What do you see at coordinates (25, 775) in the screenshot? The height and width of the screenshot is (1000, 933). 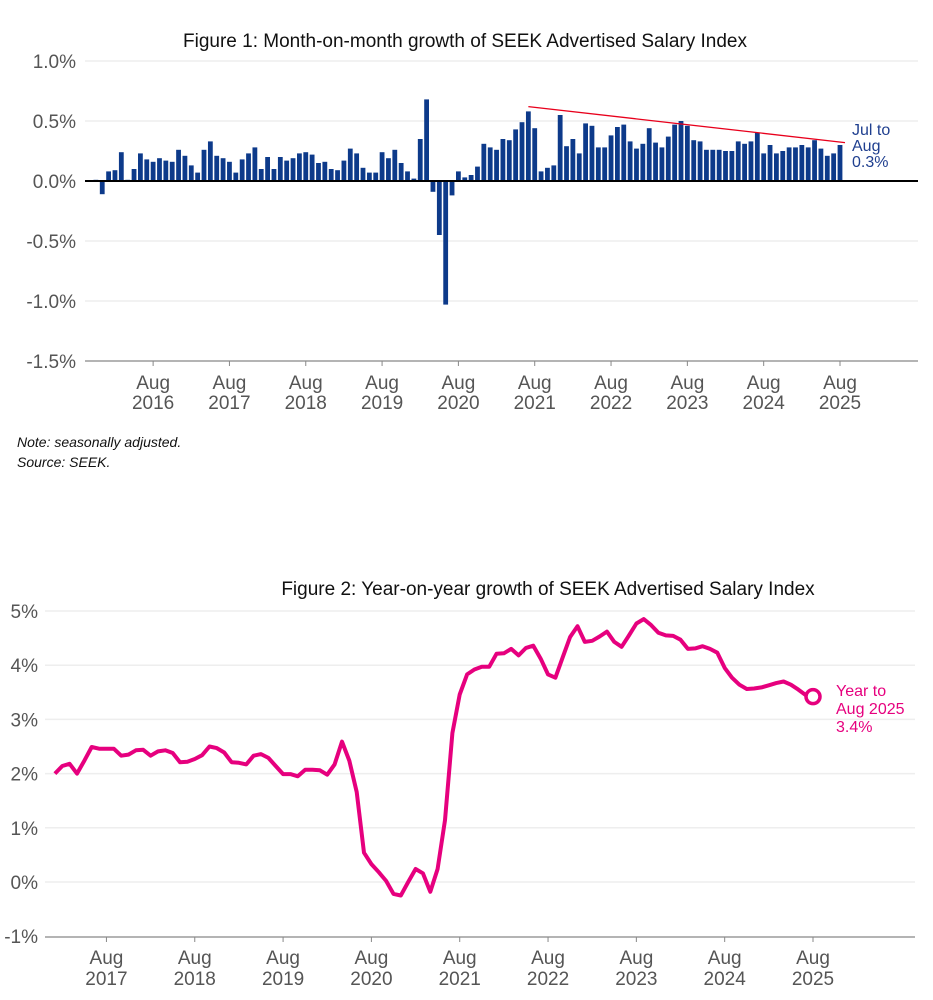 I see `figure-2-y-tick-label: 2%` at bounding box center [25, 775].